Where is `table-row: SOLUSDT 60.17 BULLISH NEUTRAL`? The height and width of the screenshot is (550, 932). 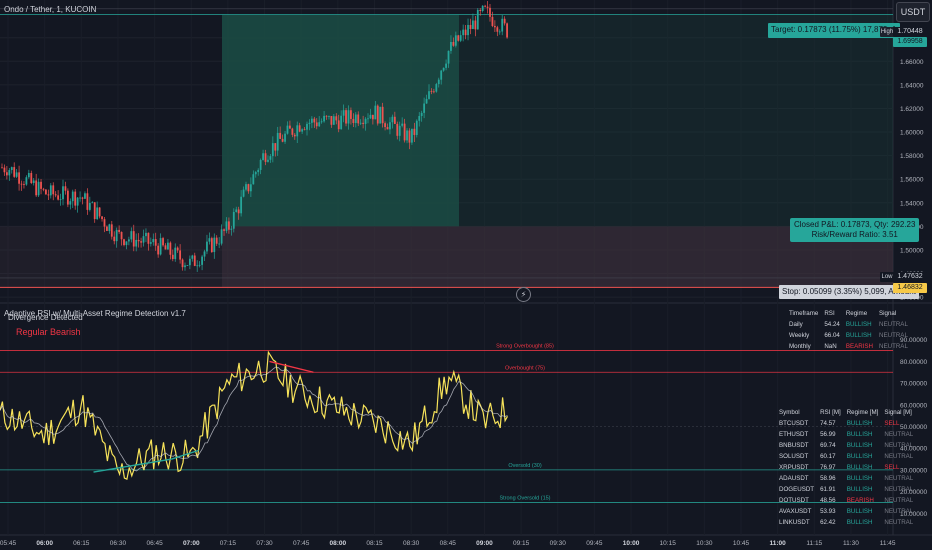
table-row: SOLUSDT 60.17 BULLISH NEUTRAL is located at coordinates (846, 456).